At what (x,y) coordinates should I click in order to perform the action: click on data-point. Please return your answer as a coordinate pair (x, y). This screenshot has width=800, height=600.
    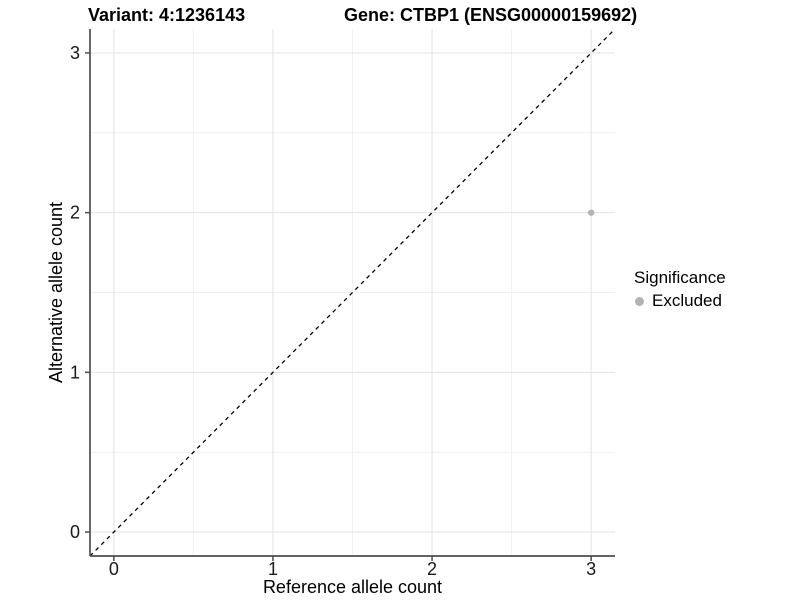
    Looking at the image, I should click on (591, 212).